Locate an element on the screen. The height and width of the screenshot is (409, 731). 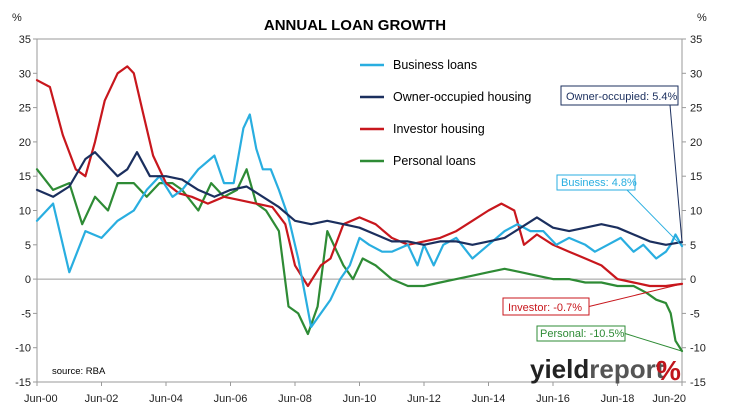
x-tick-label: Jun-02 is located at coordinates (102, 399).